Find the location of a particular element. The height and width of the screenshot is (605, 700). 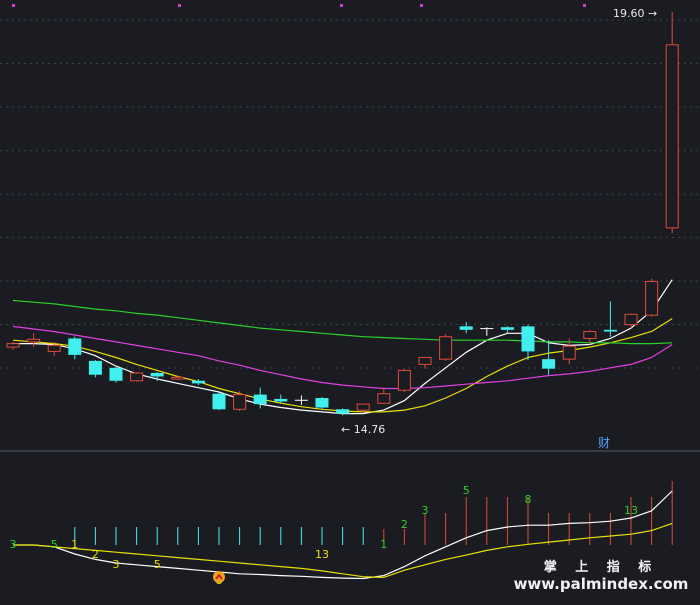

arrow-left-icon: ← is located at coordinates (347, 429).